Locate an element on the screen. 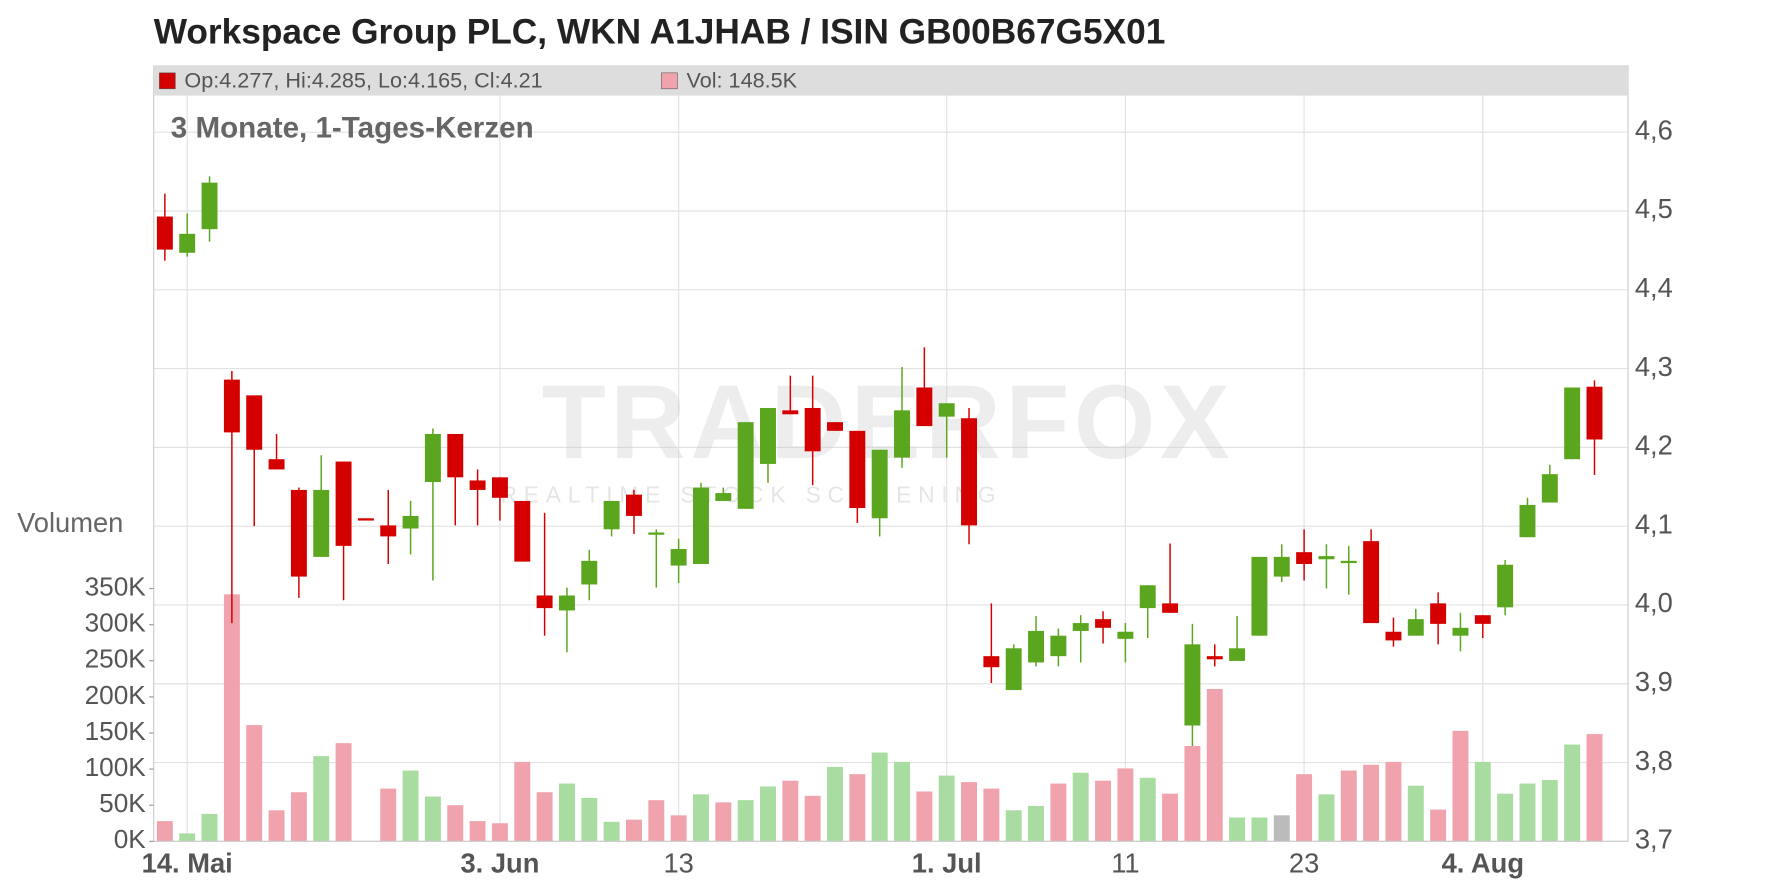 Image resolution: width=1776 pixels, height=888 pixels. y-tick-label: 4,2 is located at coordinates (1654, 445).